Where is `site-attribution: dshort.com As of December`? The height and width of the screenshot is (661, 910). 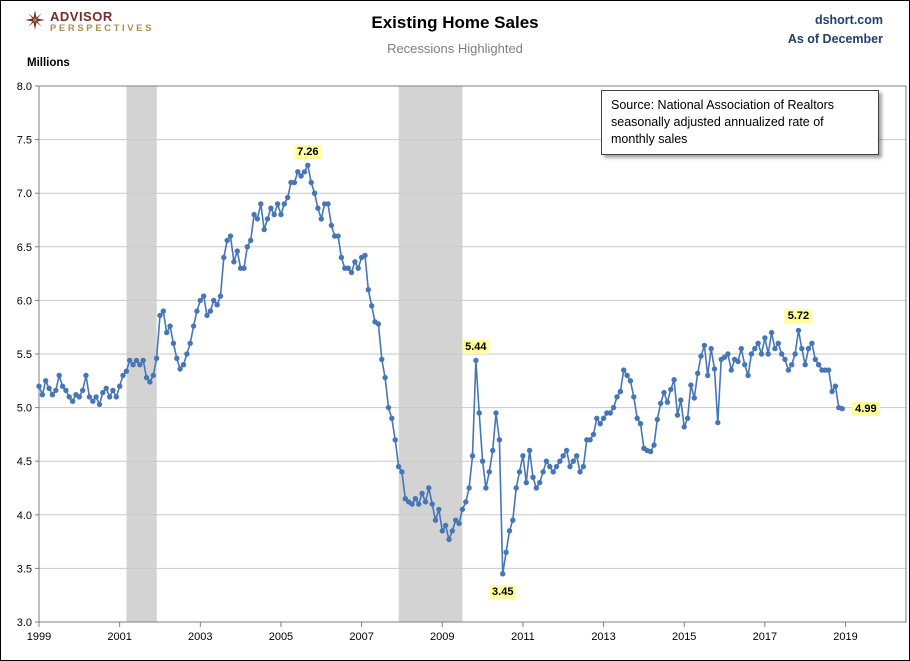
site-attribution: dshort.com As of December is located at coordinates (835, 30).